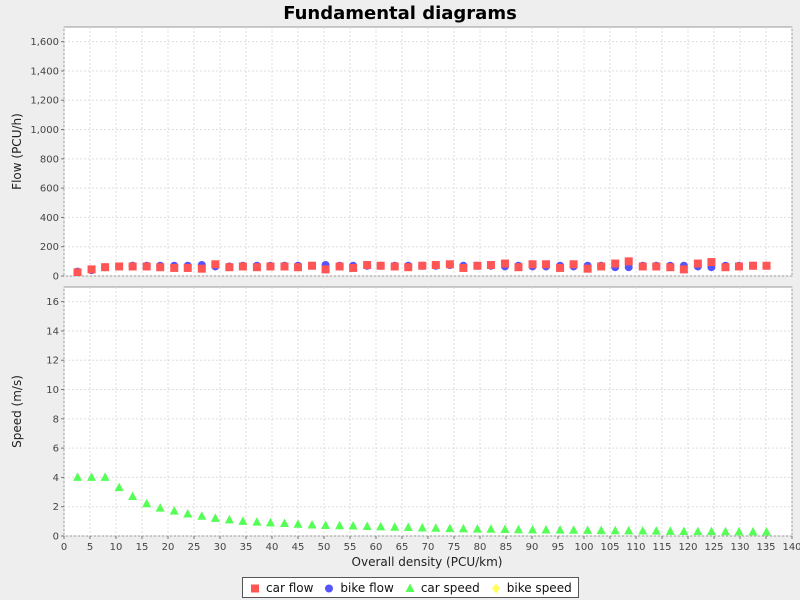 The height and width of the screenshot is (600, 800). Describe the element at coordinates (64, 547) in the screenshot. I see `x-tick-label: 0` at that location.